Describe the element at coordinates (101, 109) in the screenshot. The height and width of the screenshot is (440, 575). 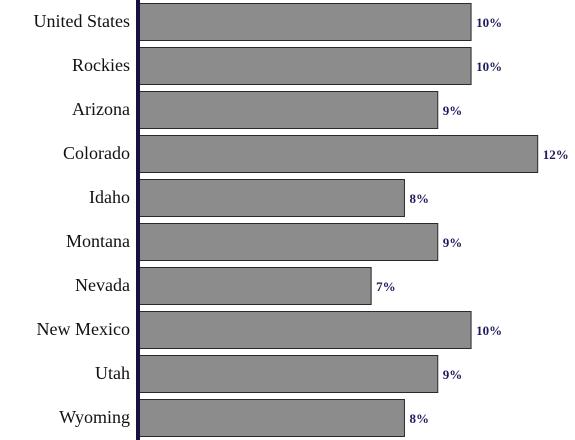
I see `category-label: Arizona` at that location.